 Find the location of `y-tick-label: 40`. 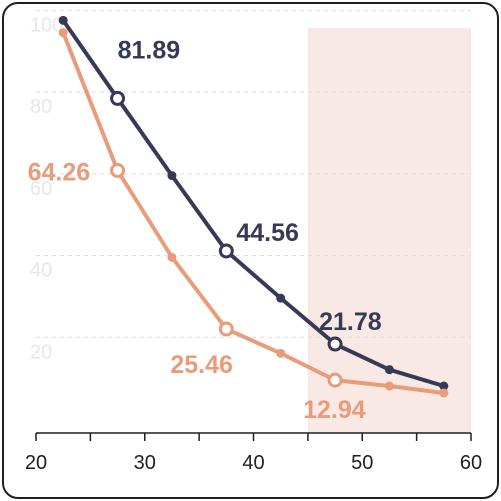

y-tick-label: 40 is located at coordinates (41, 271).